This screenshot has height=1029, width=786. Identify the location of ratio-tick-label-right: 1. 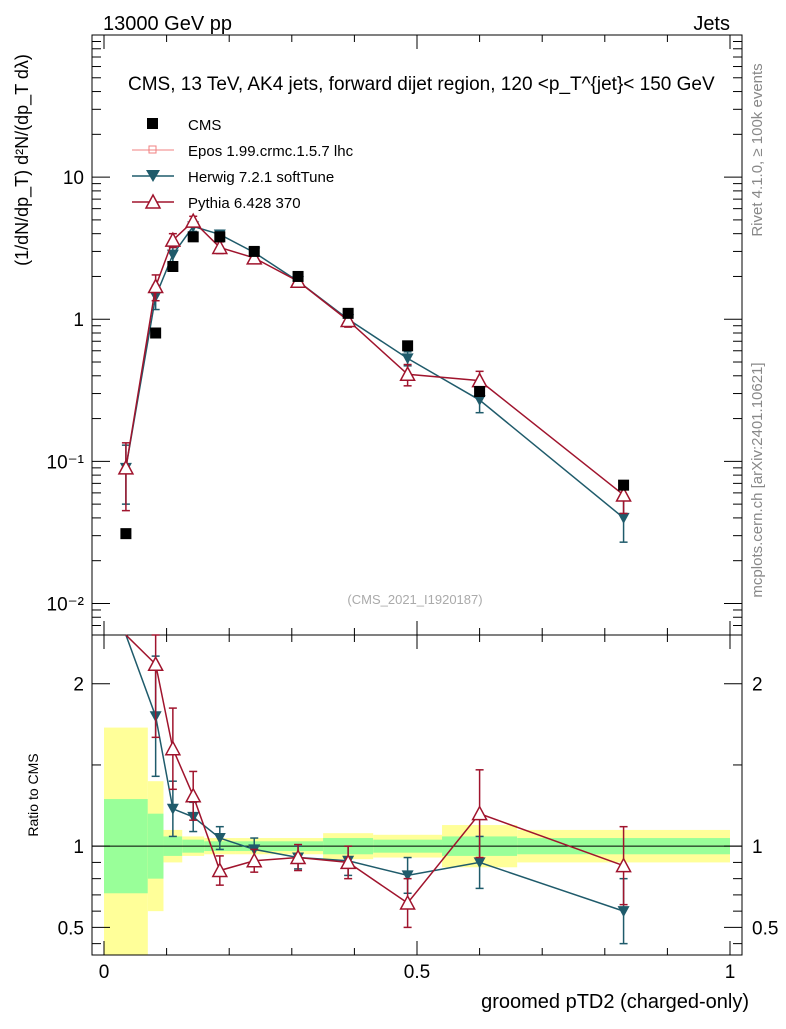
(757, 847).